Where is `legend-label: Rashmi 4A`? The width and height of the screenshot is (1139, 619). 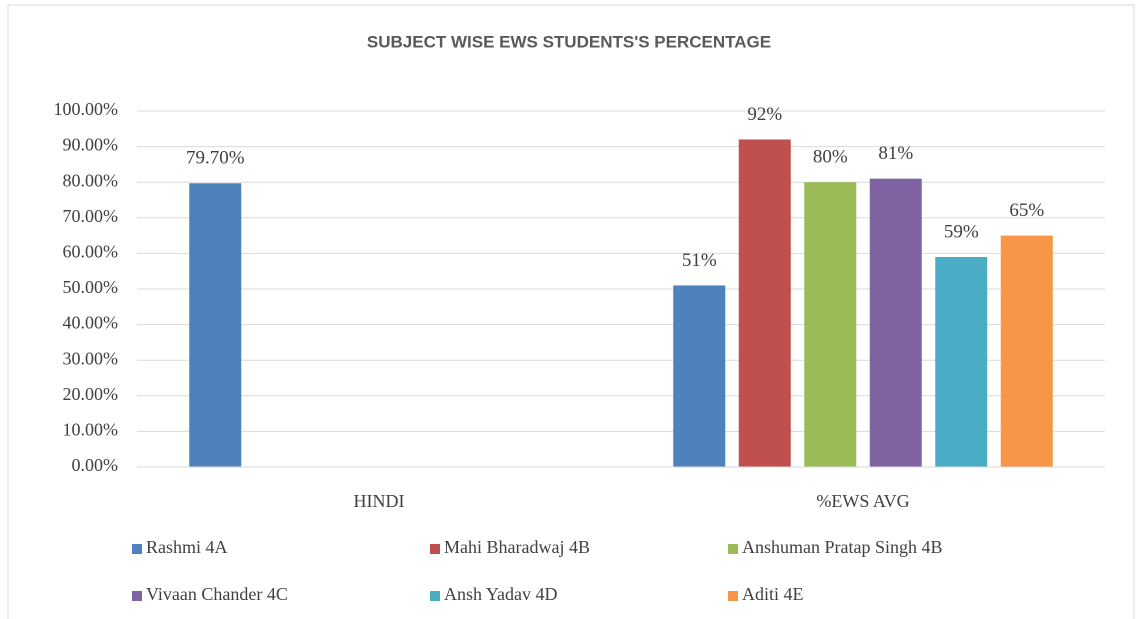
legend-label: Rashmi 4A is located at coordinates (187, 547).